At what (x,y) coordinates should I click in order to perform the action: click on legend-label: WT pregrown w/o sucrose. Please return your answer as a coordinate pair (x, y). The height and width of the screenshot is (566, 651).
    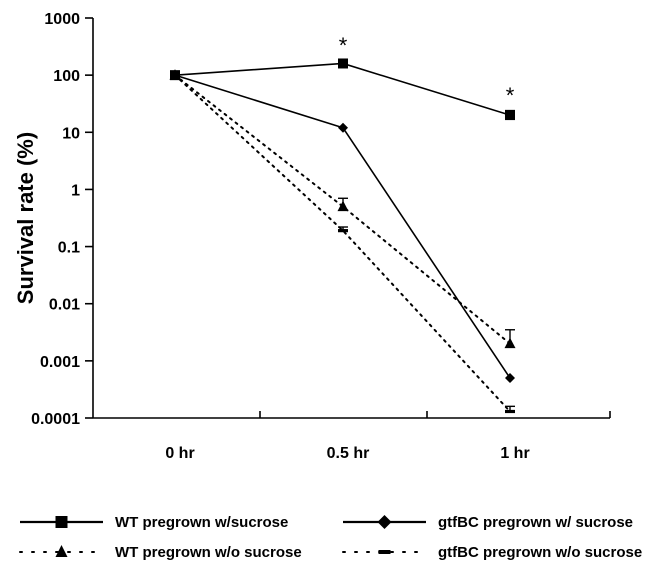
    Looking at the image, I should click on (208, 552).